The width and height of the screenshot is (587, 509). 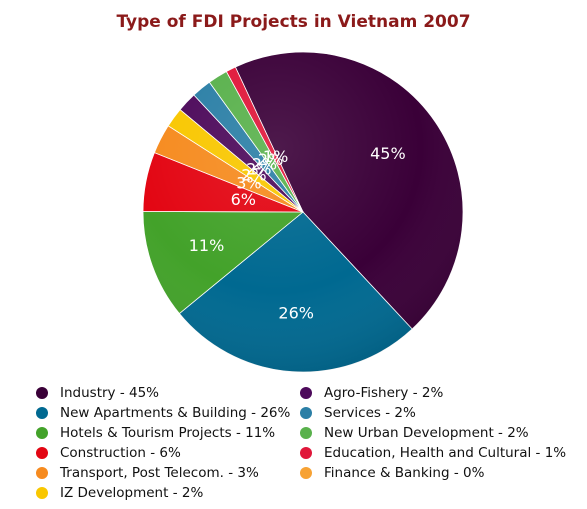 I want to click on legend-label: Education, Health and Cultural - 1%, so click(x=445, y=453).